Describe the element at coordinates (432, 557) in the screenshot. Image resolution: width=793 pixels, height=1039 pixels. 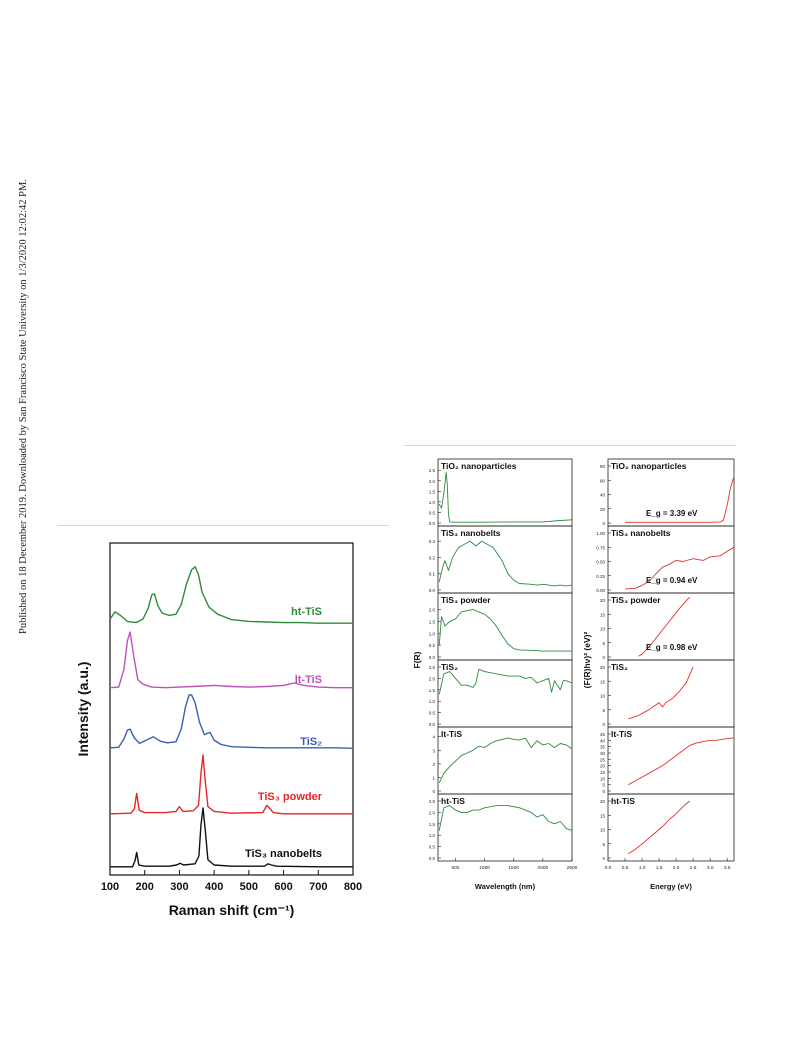
I see `y-tick-label: 0.2` at that location.